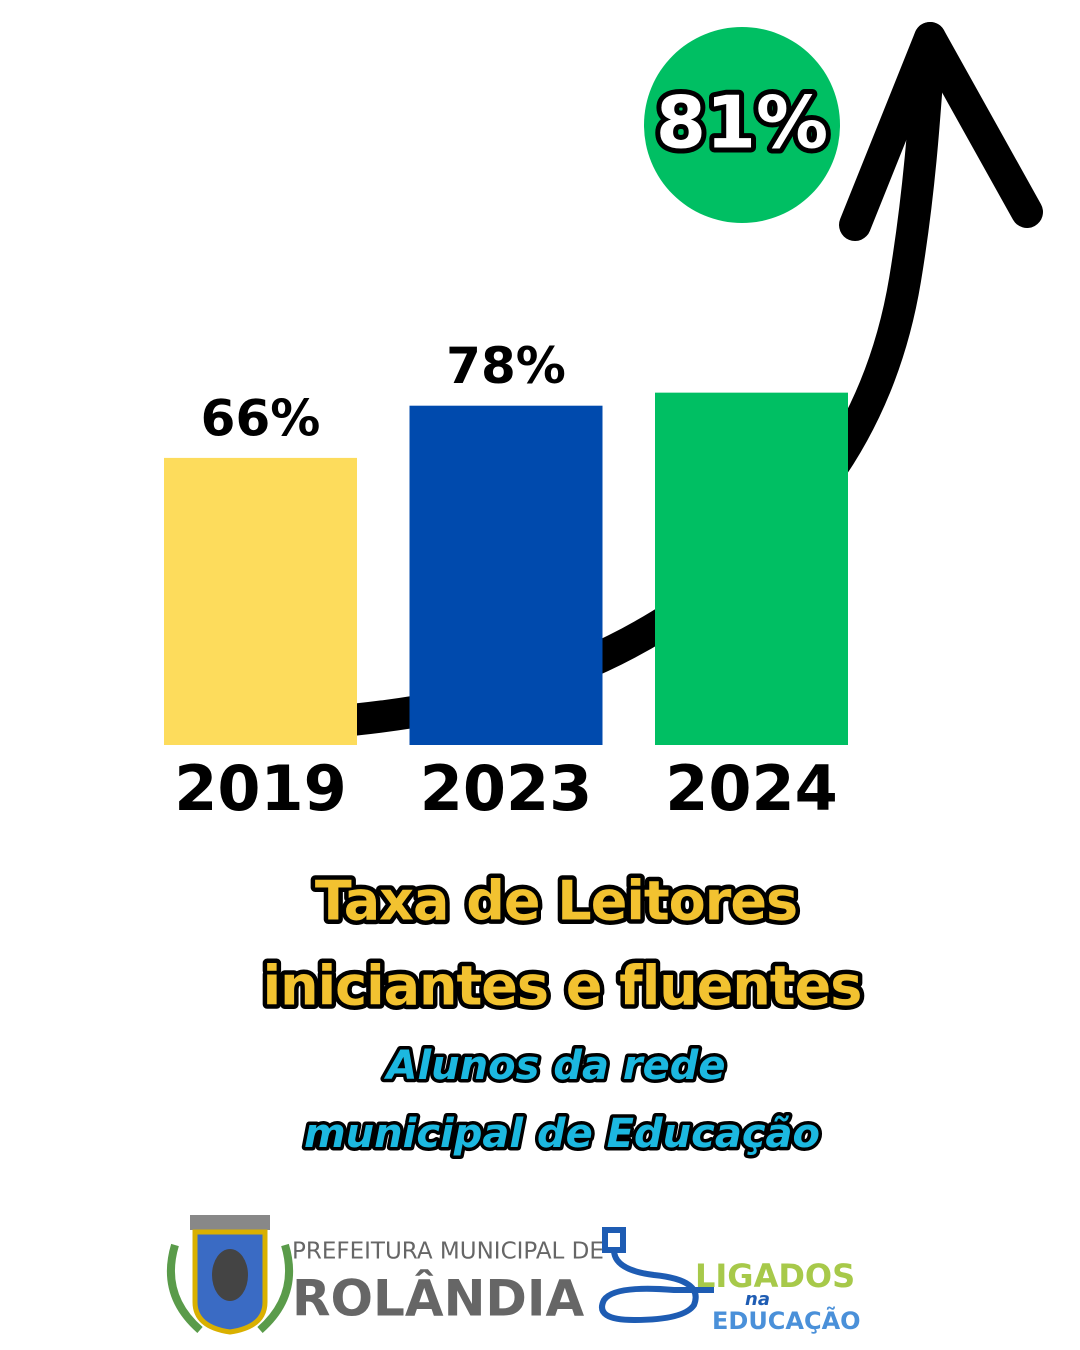 This screenshot has width=1080, height=1350. Describe the element at coordinates (260, 788) in the screenshot. I see `x-tick-label: 2019` at that location.